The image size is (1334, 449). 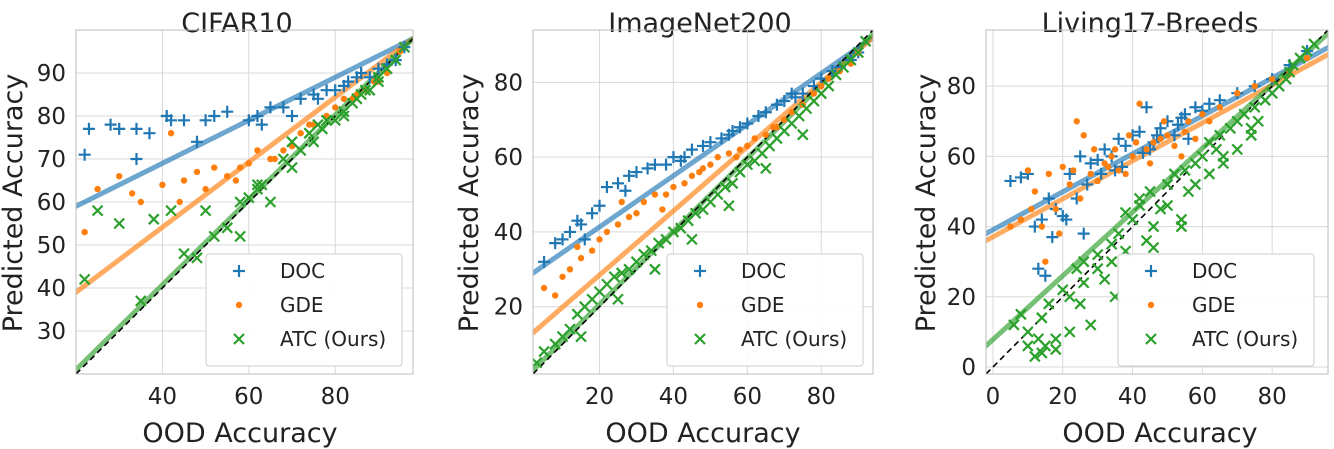 I want to click on y-tick-label: 80, so click(x=51, y=117).